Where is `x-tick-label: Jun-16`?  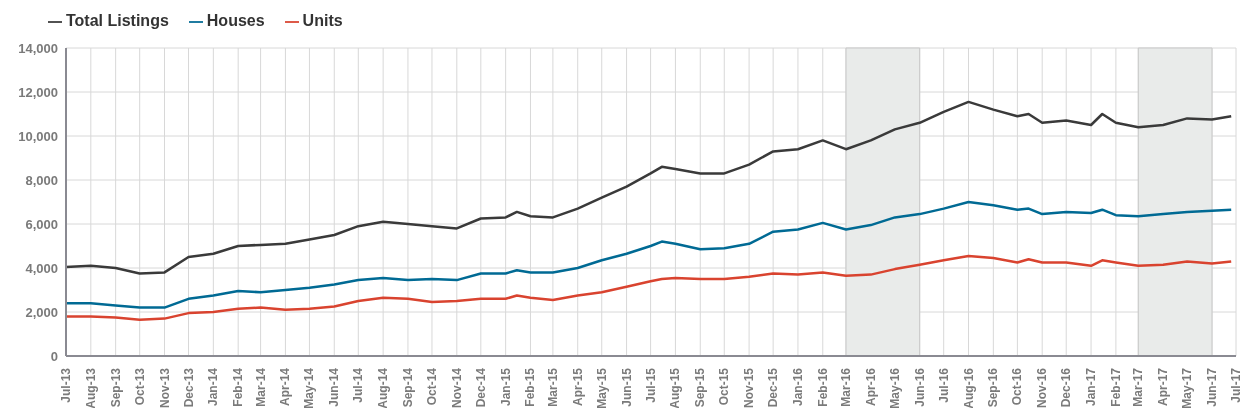 x-tick-label: Jun-16 is located at coordinates (919, 387).